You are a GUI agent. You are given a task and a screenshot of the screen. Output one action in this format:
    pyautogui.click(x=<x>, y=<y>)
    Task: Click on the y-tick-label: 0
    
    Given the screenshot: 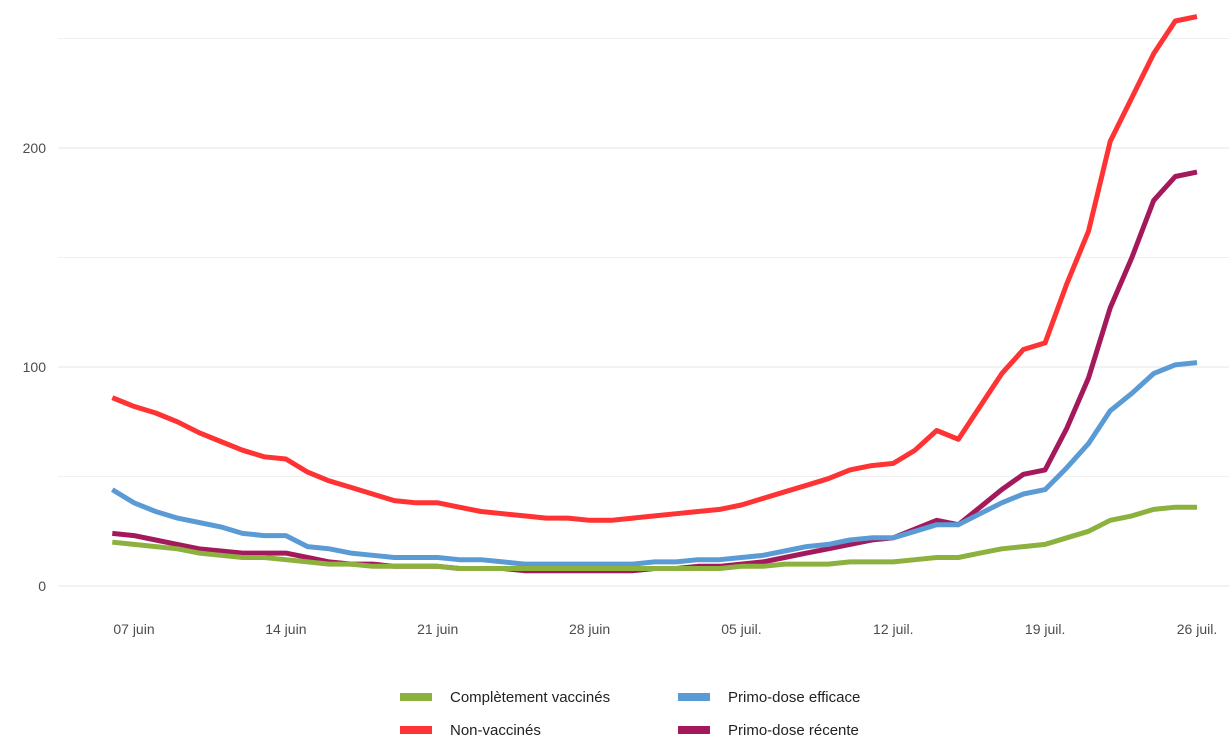 What is the action you would take?
    pyautogui.click(x=42, y=586)
    